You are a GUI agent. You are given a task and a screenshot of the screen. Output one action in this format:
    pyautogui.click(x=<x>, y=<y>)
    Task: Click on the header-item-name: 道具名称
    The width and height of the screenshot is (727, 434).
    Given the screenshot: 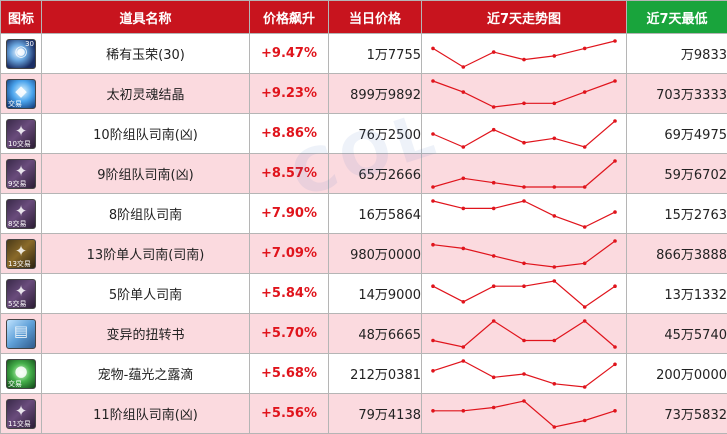 What is the action you would take?
    pyautogui.click(x=145, y=17)
    